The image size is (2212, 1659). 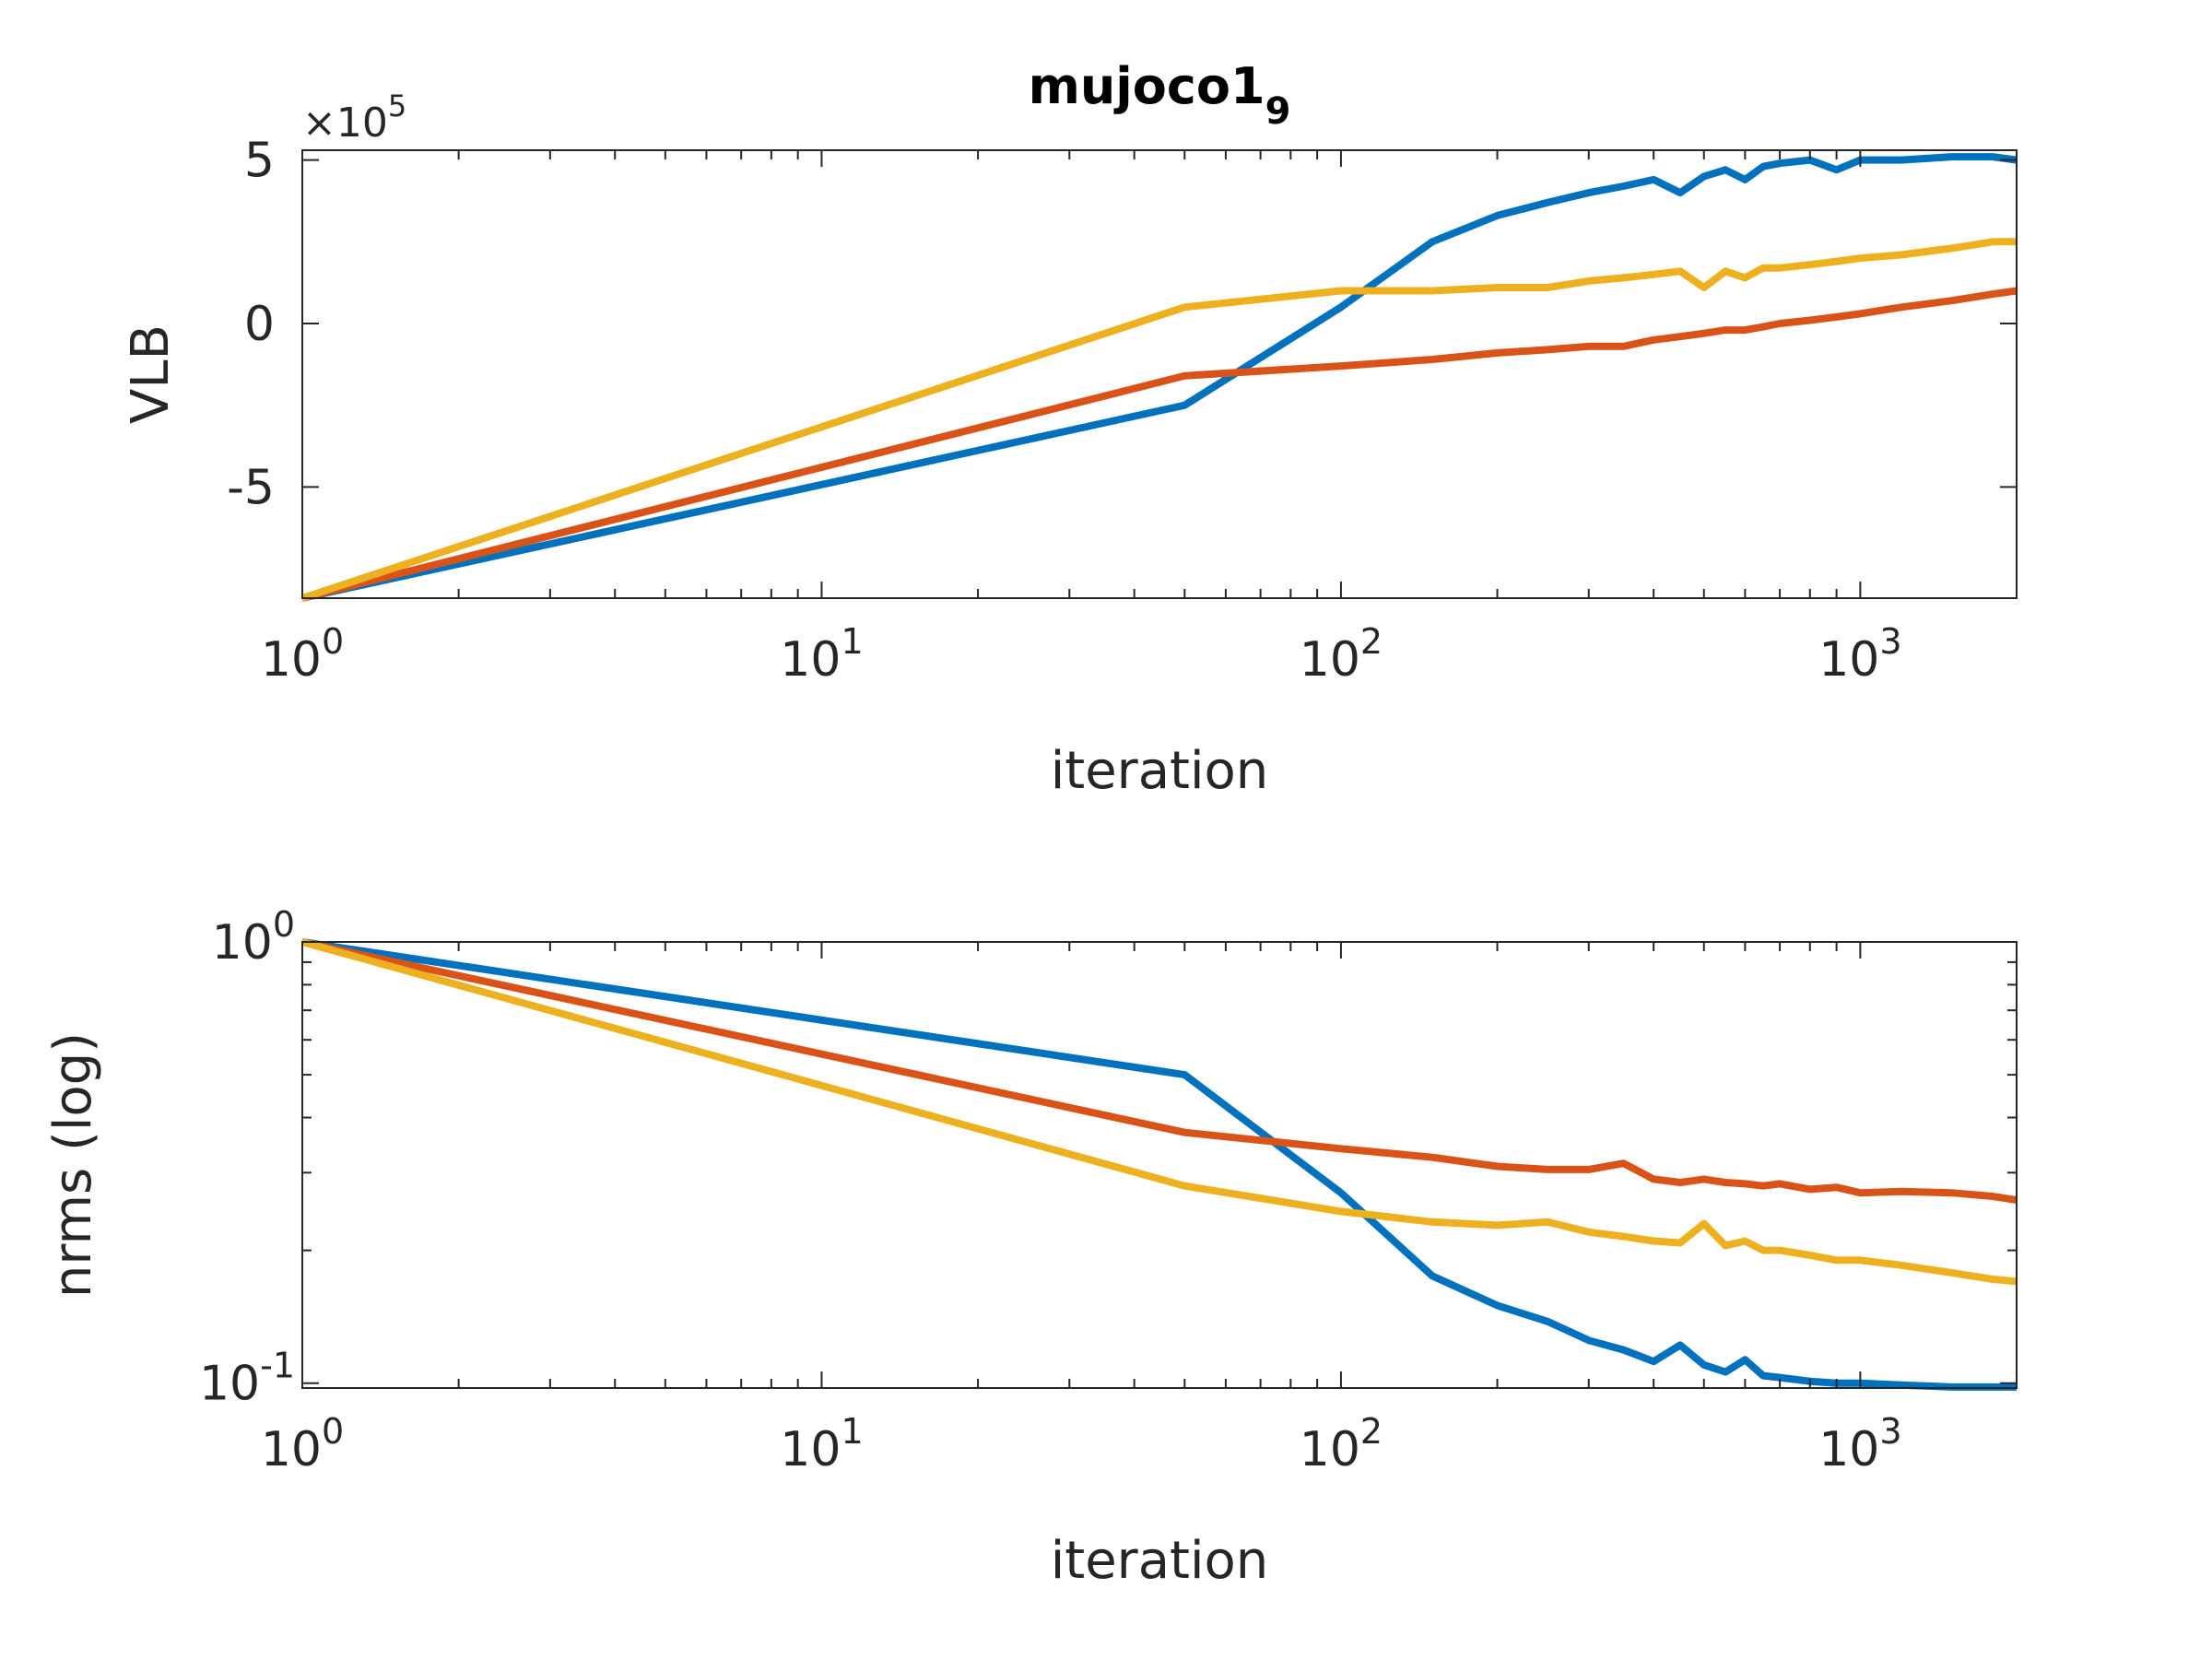 What do you see at coordinates (1341, 1444) in the screenshot?
I see `nrms-x-tick-label: 10²` at bounding box center [1341, 1444].